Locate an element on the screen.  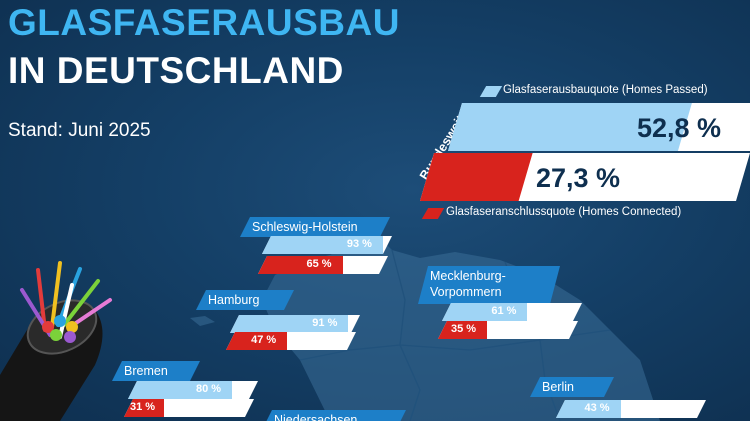
fiber-cable-illustration is located at coordinates (65, 338).